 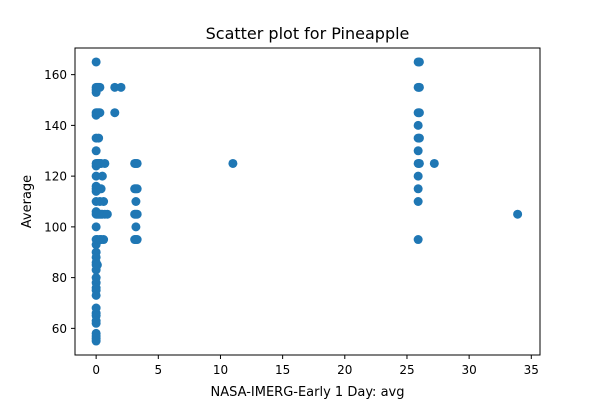 What do you see at coordinates (55, 227) in the screenshot?
I see `y-tick-label: 100` at bounding box center [55, 227].